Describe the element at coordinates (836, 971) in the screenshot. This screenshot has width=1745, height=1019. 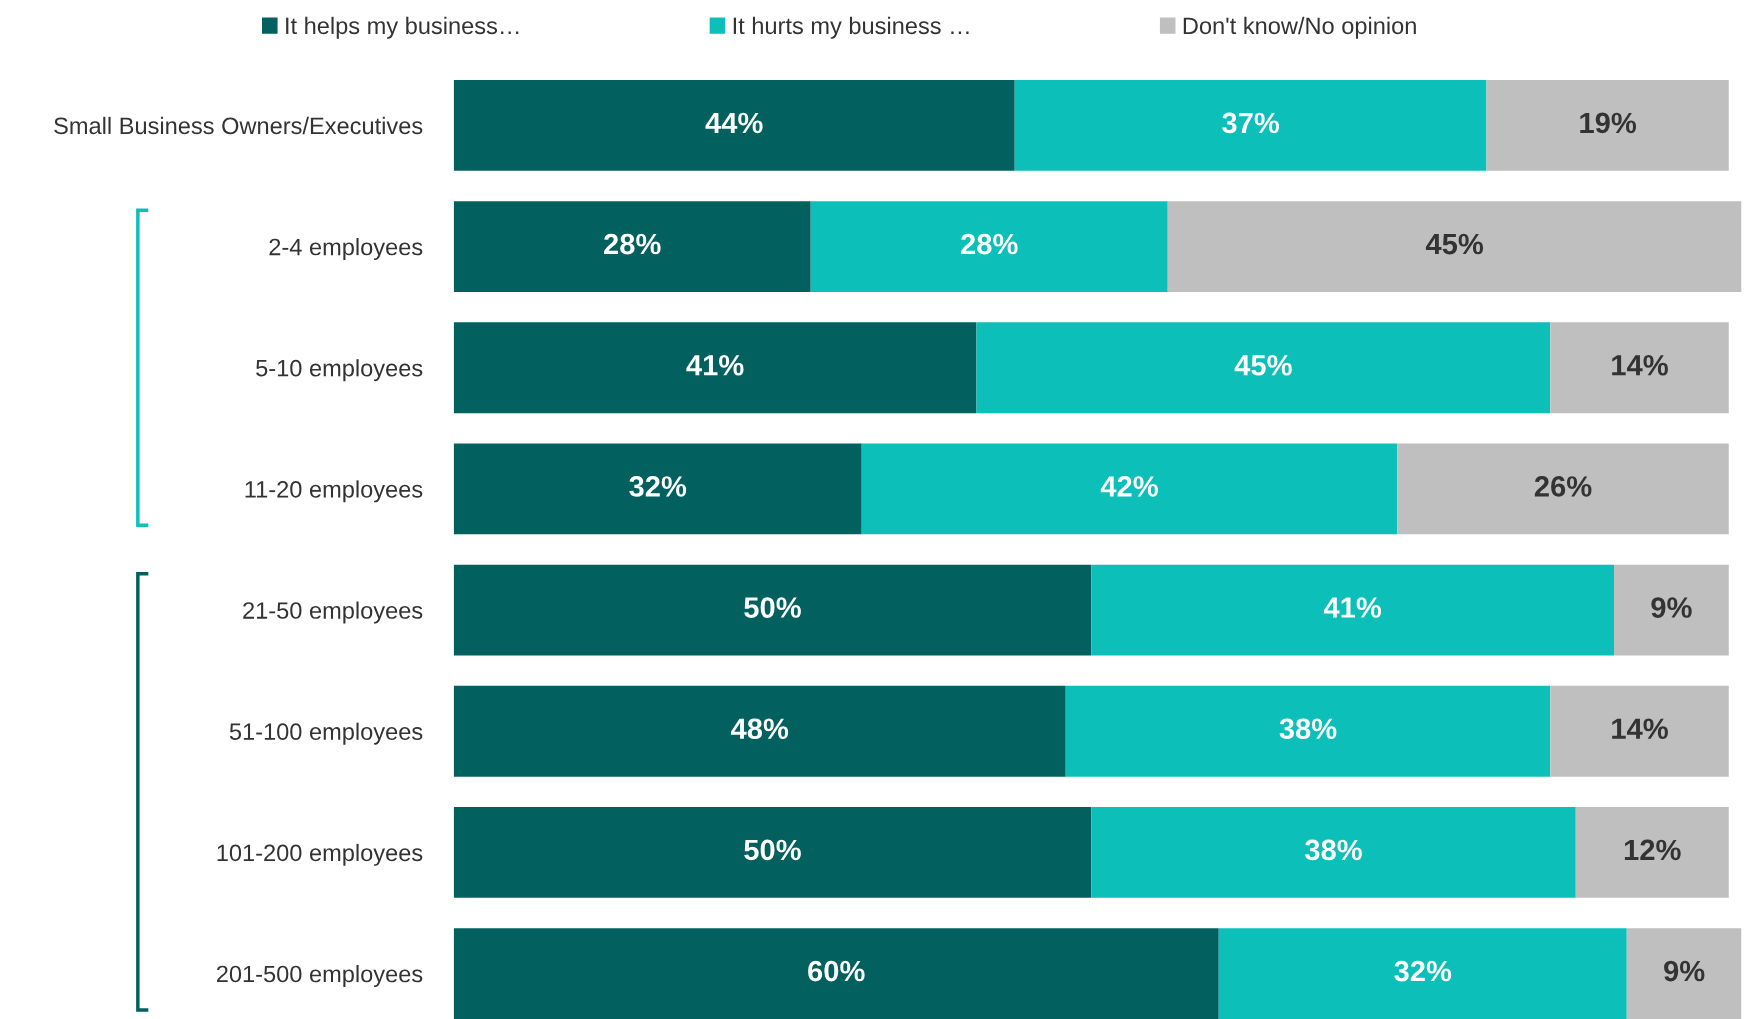
I see `data-label: 60%` at that location.